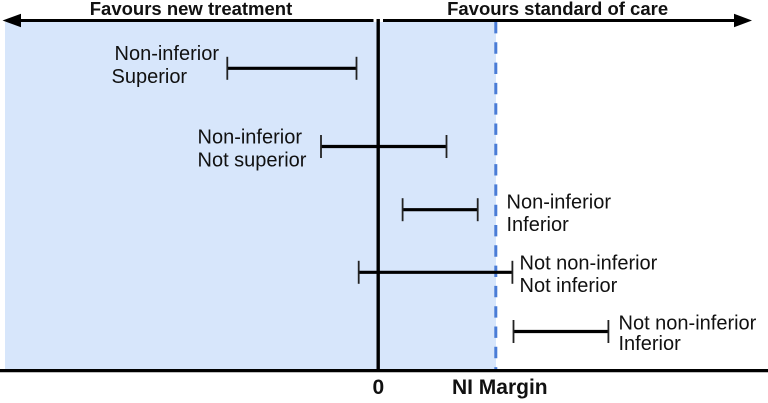  What do you see at coordinates (557, 9) in the screenshot?
I see `svg-text: Favours standard of care` at bounding box center [557, 9].